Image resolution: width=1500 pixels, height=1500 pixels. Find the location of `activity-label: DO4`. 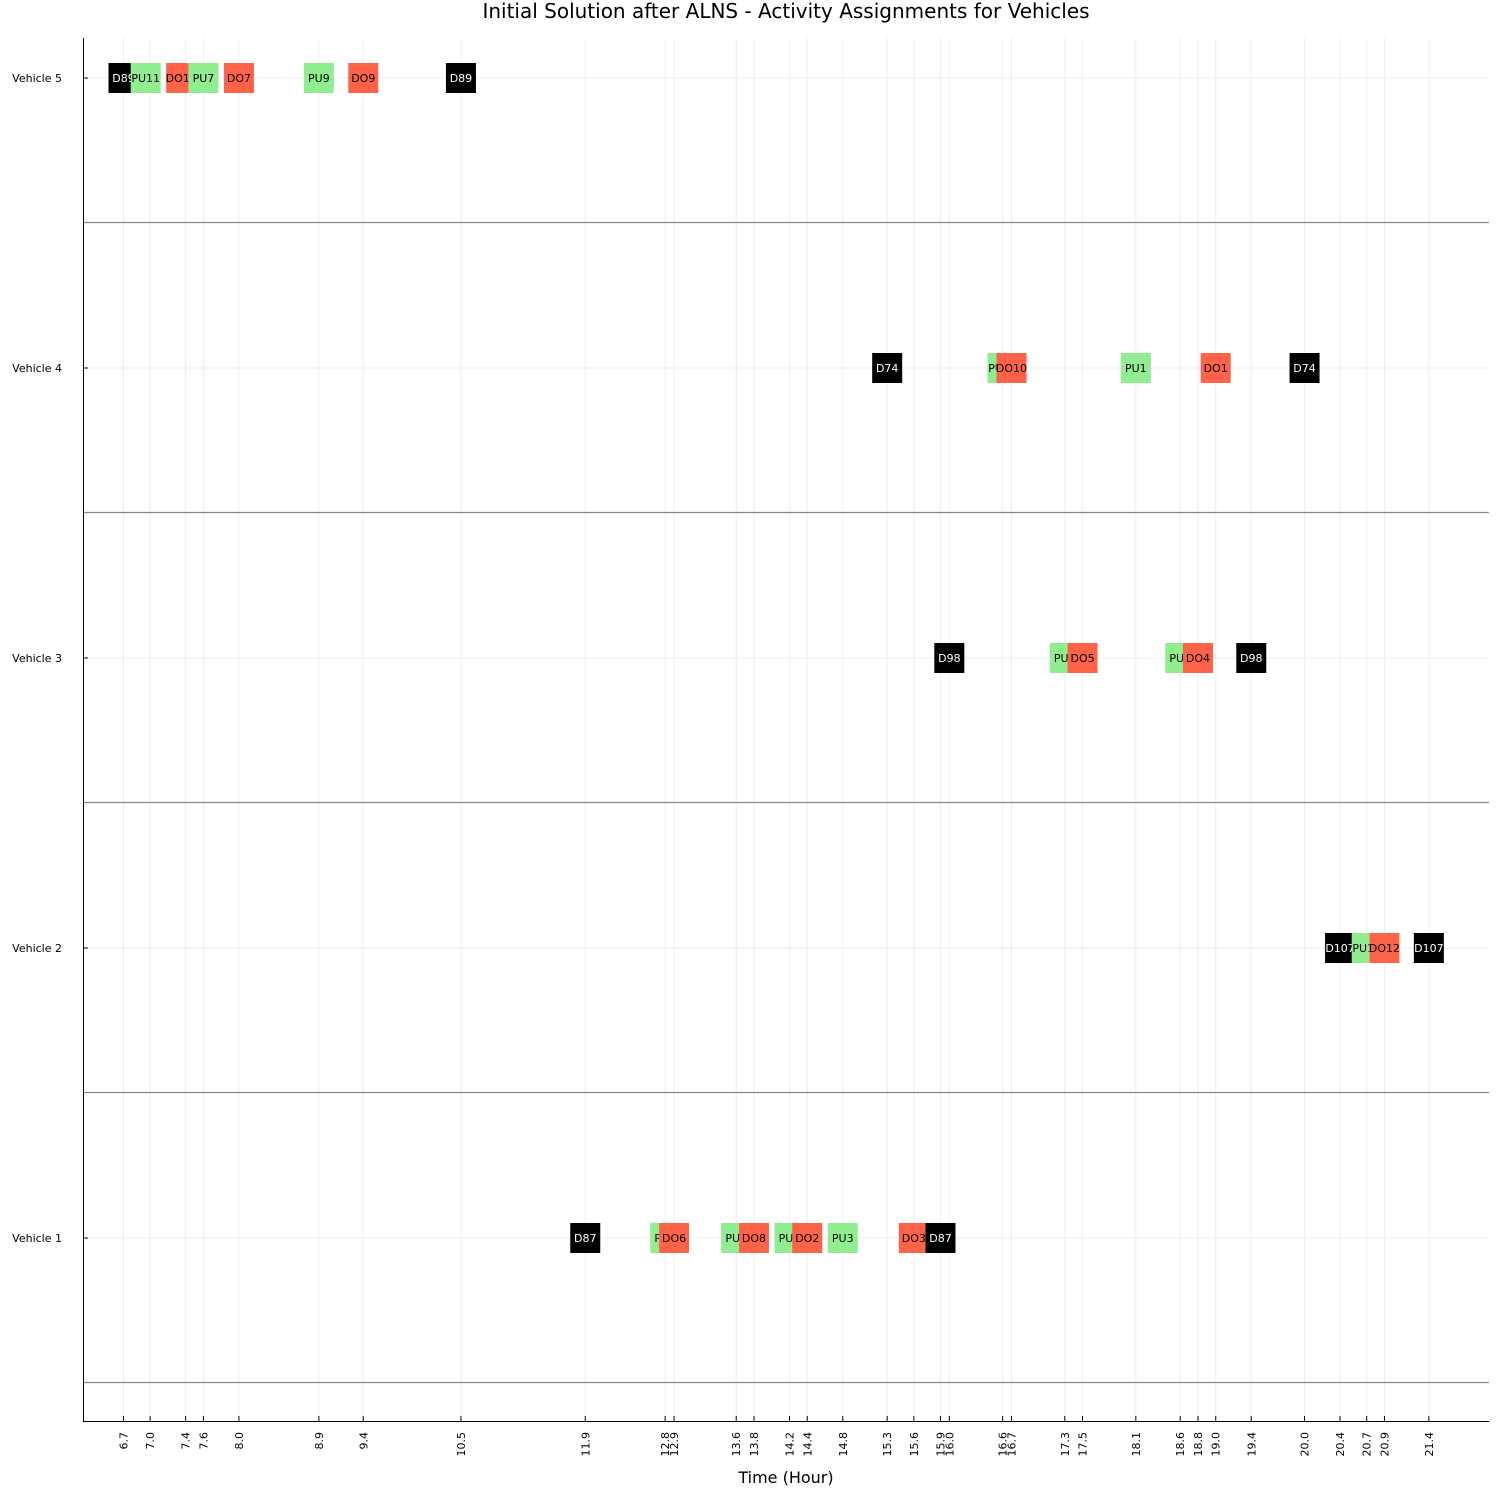

activity-label: DO4 is located at coordinates (1198, 658).